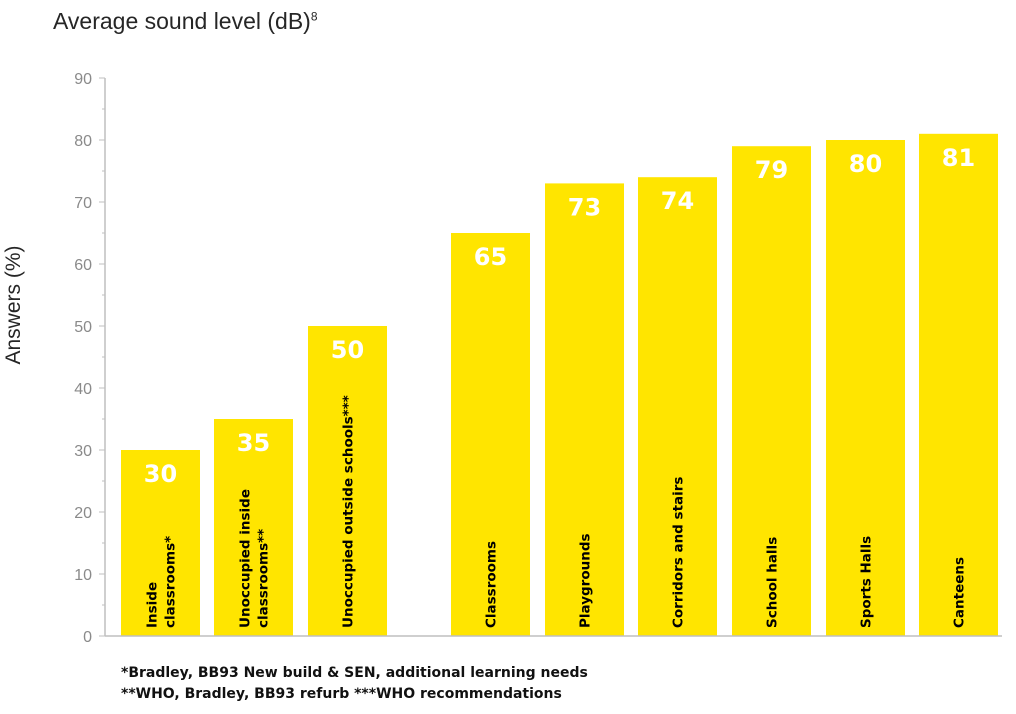  I want to click on category-label-line: School halls, so click(773, 582).